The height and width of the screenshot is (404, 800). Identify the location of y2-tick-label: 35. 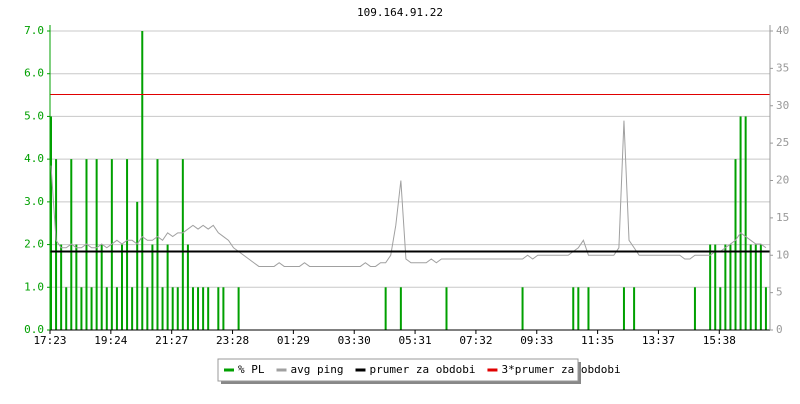
(782, 67).